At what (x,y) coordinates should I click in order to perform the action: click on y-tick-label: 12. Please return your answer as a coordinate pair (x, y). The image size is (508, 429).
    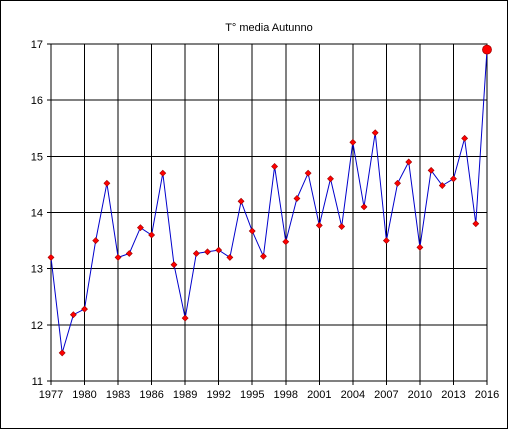
    Looking at the image, I should click on (37, 326).